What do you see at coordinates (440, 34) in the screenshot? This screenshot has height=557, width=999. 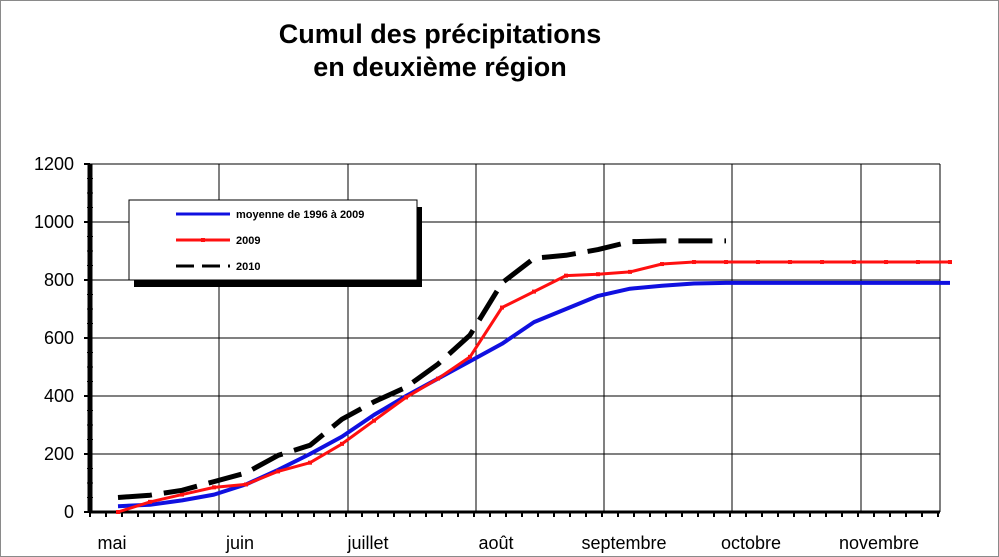 I see `chart-title-line-1: Cumul des précipitations` at bounding box center [440, 34].